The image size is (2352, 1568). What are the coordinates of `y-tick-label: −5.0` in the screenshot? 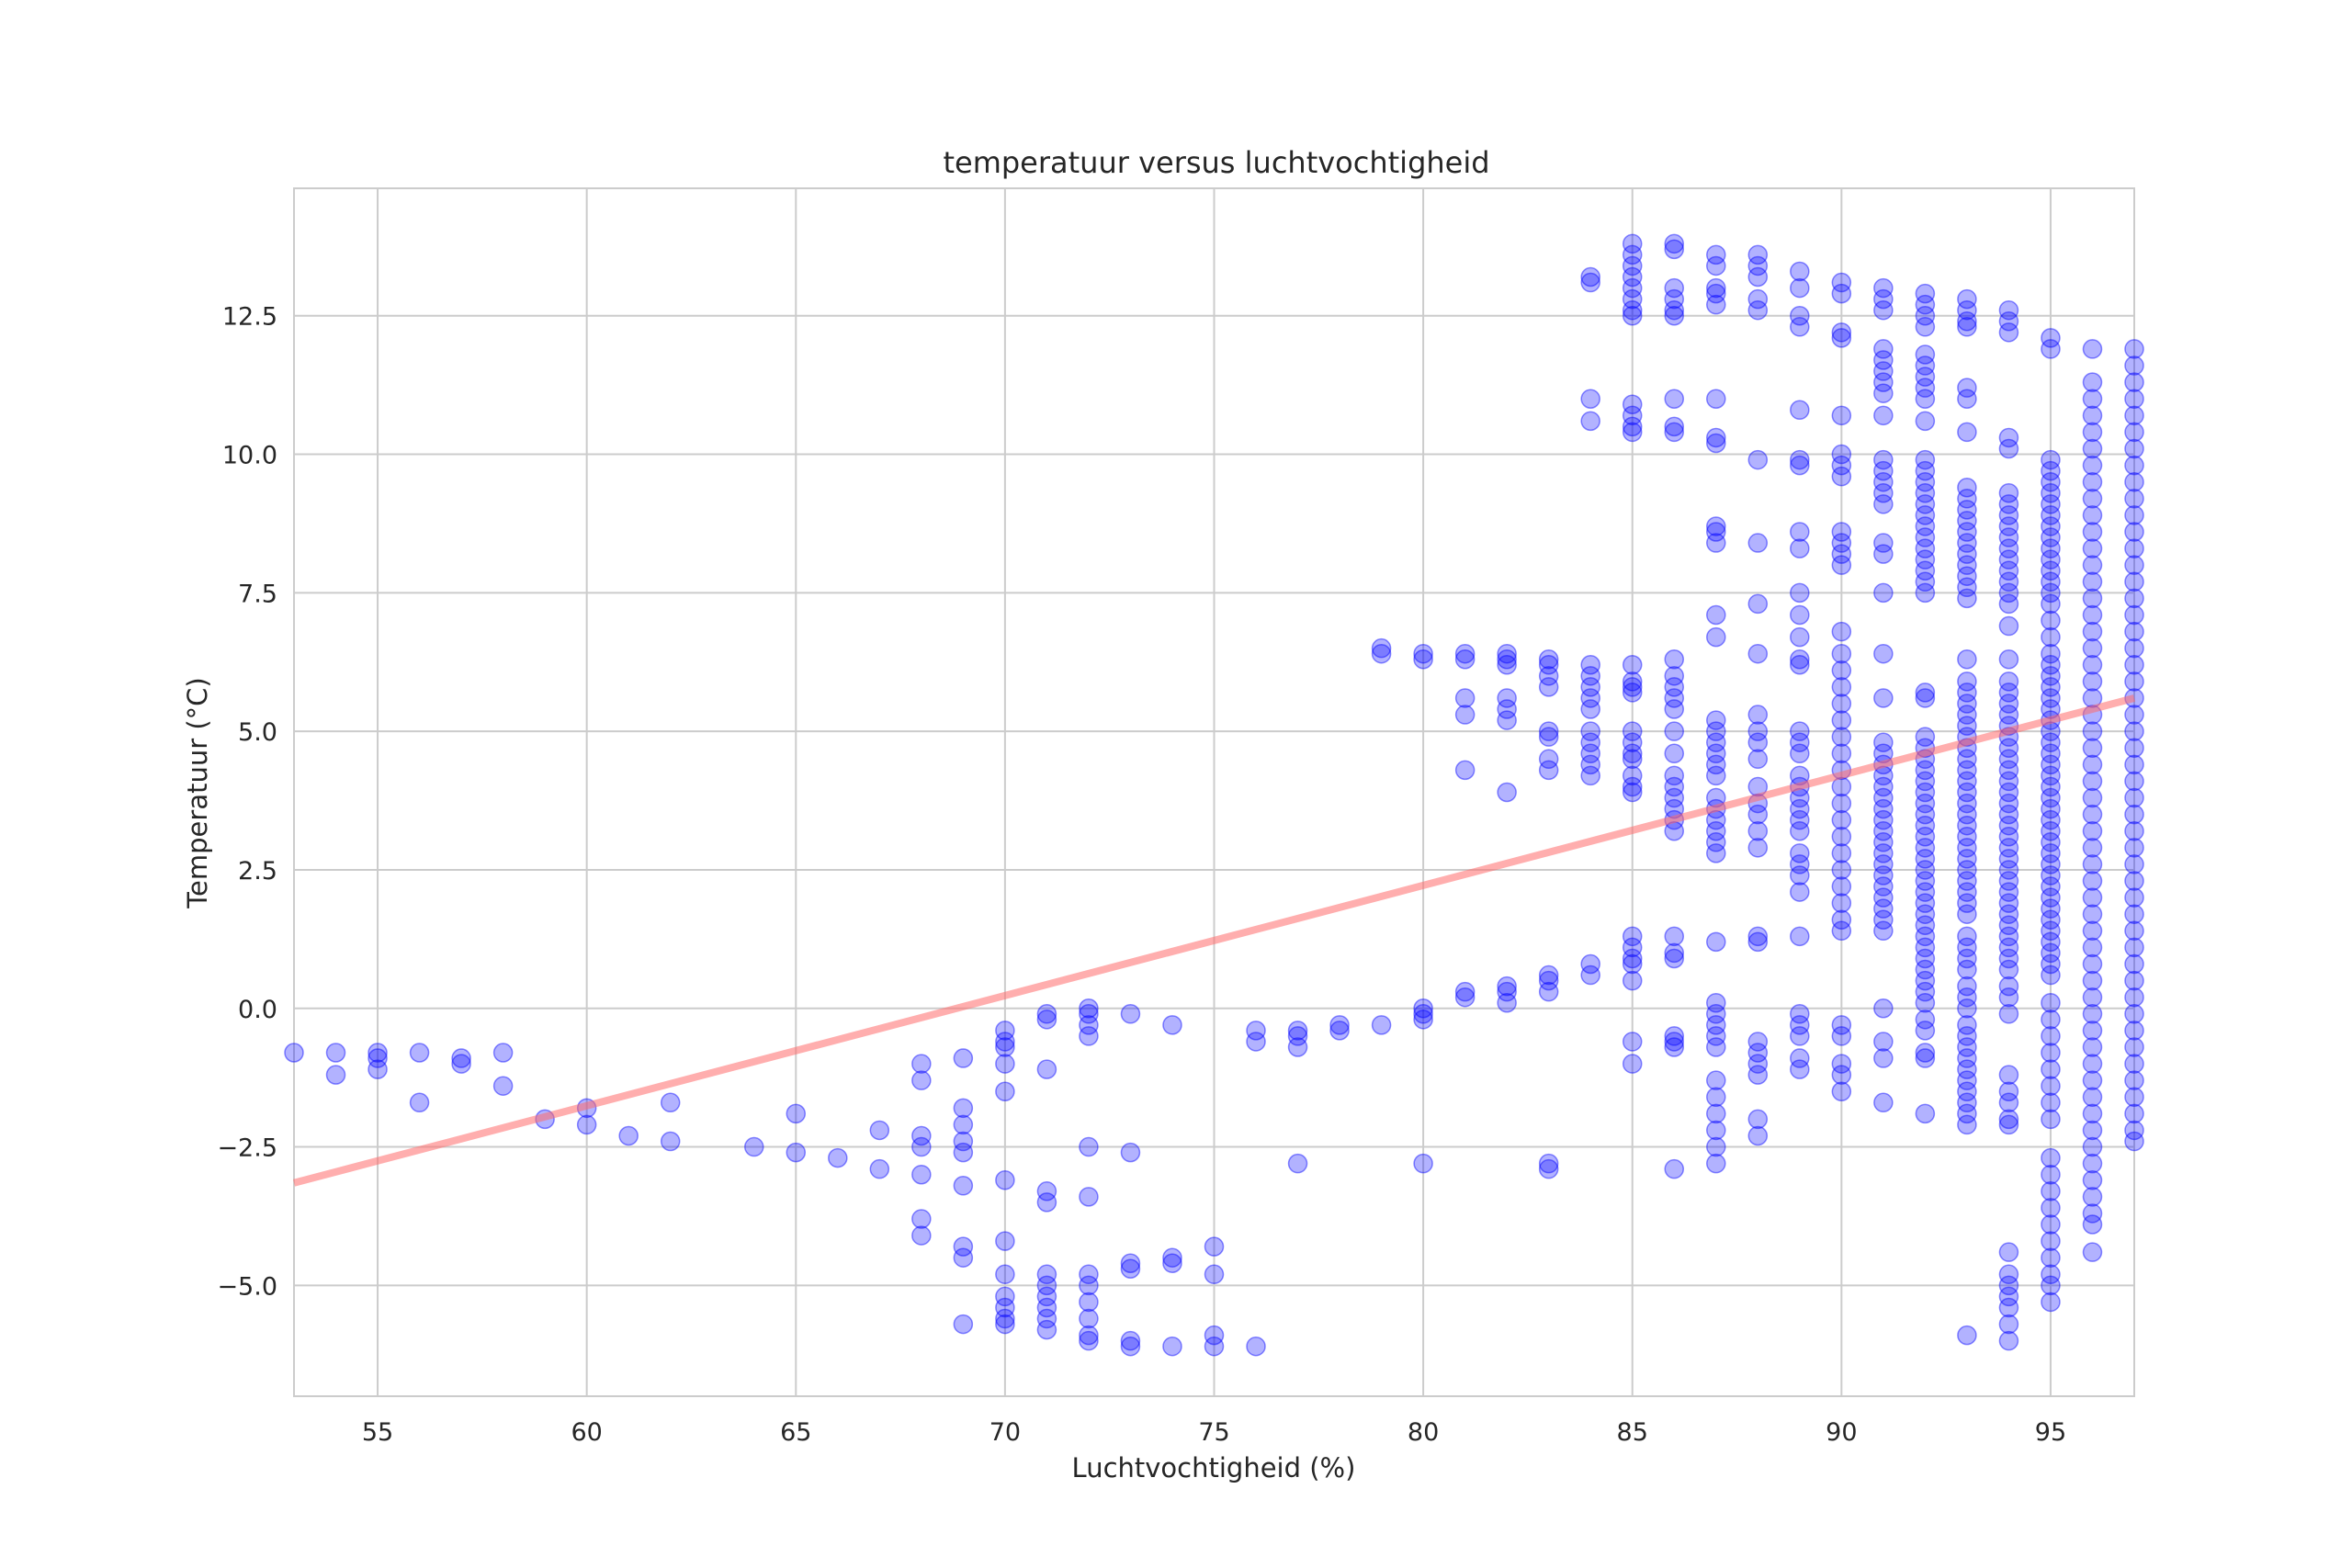 It's located at (247, 1286).